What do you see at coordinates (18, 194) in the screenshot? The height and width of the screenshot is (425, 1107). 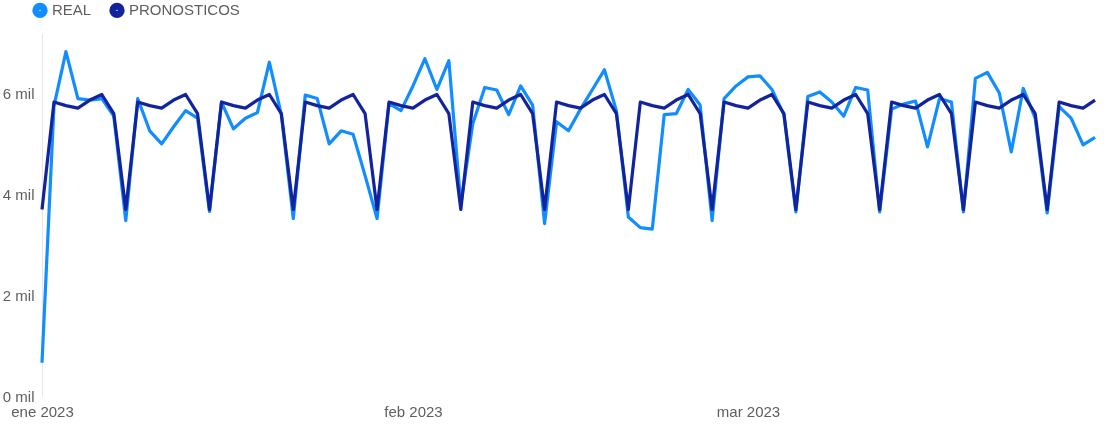 I see `y-tick-label: 4 mil` at bounding box center [18, 194].